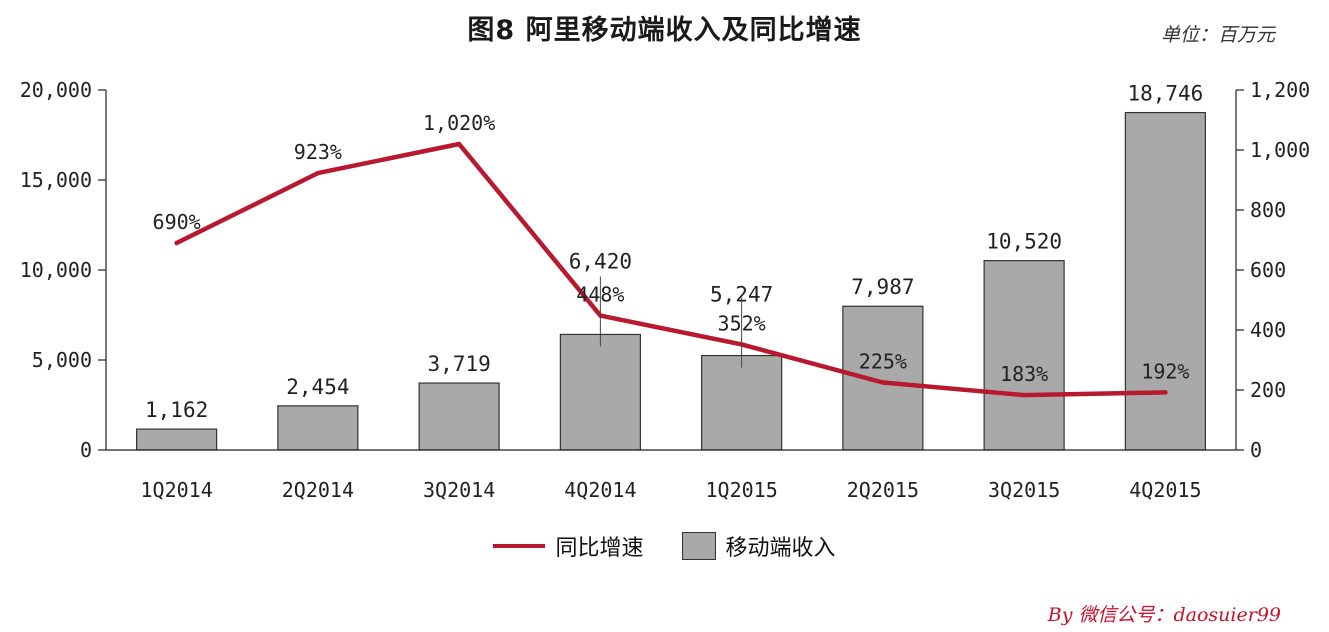 This screenshot has width=1329, height=632. I want to click on bar-value-label: 3,719, so click(459, 364).